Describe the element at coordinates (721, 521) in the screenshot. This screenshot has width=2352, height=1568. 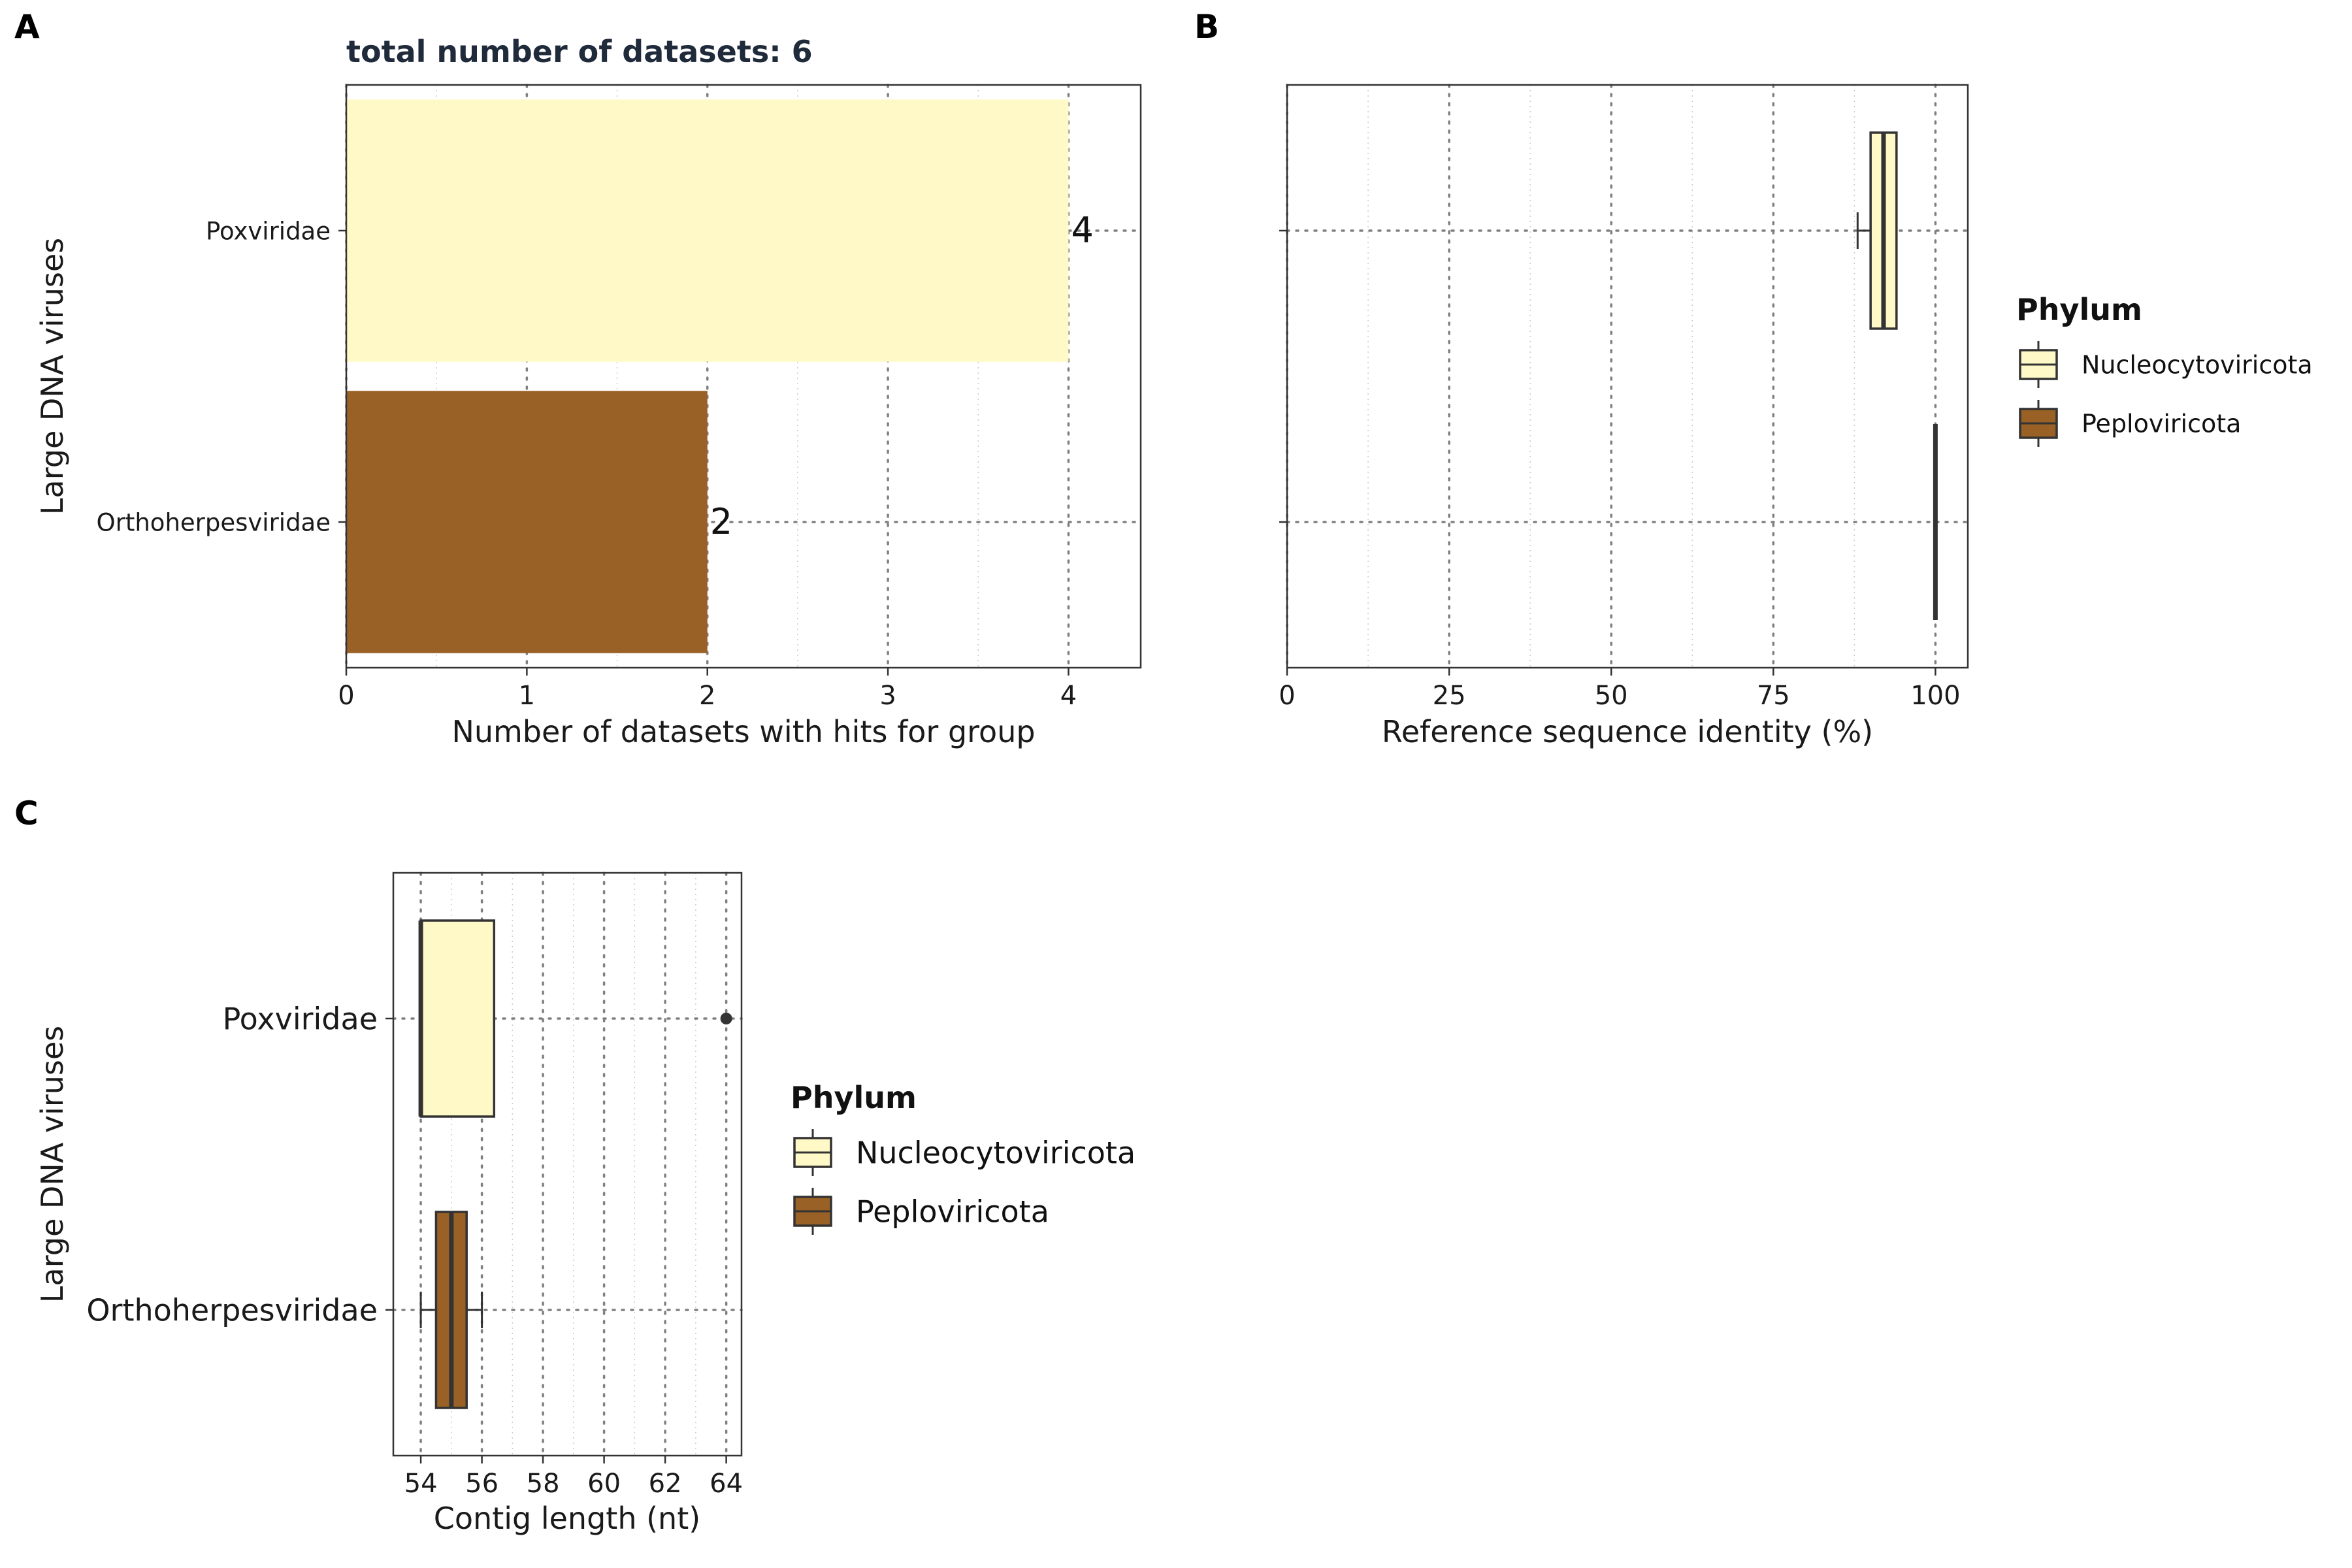
I see `bar-value-label-orthoherpesviridae: 2` at that location.